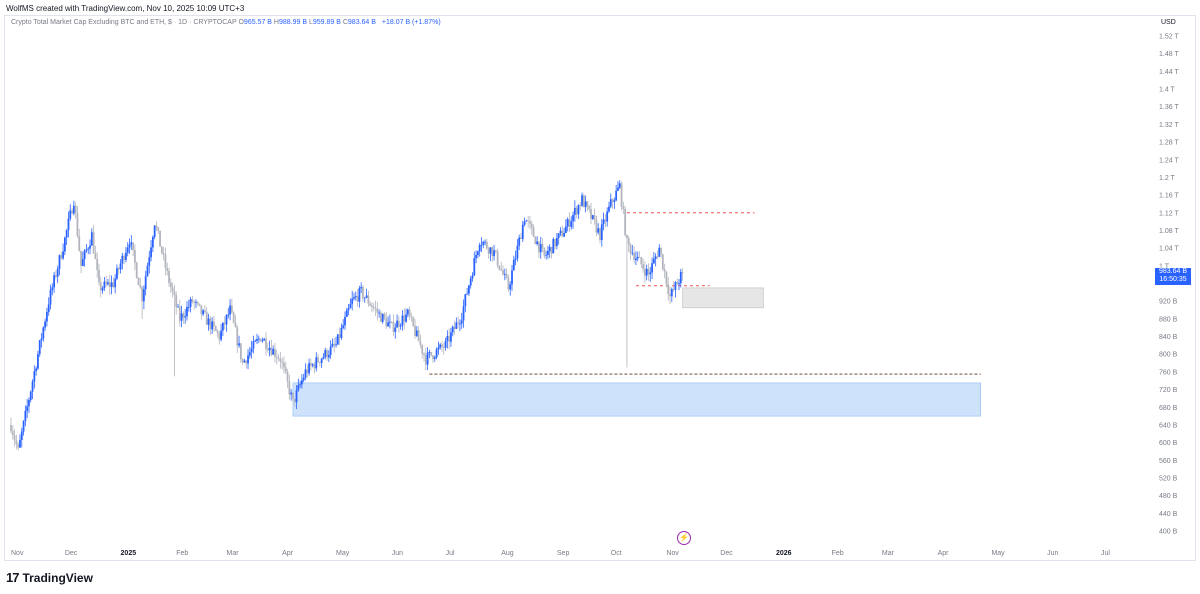 The height and width of the screenshot is (594, 1200). What do you see at coordinates (1168, 22) in the screenshot?
I see `currency-label: USD` at bounding box center [1168, 22].